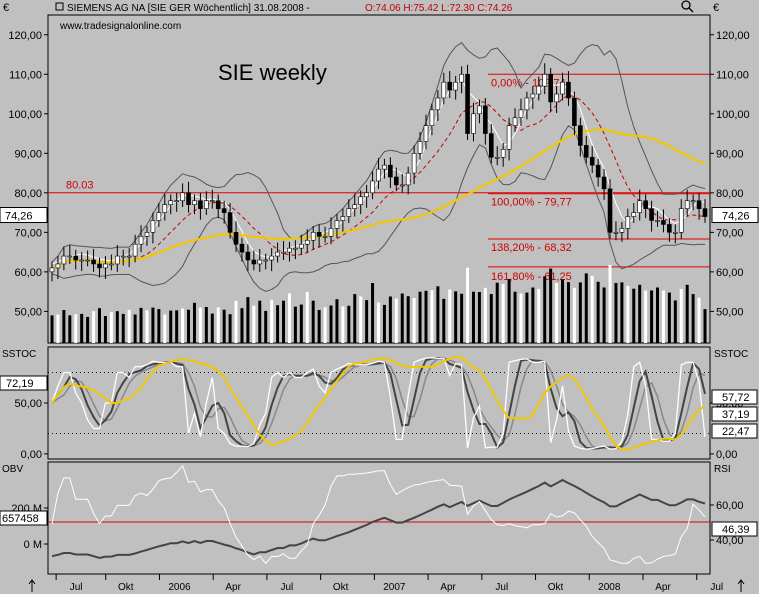  What do you see at coordinates (120, 26) in the screenshot?
I see `website-label: www.tradesignalonline.com` at bounding box center [120, 26].